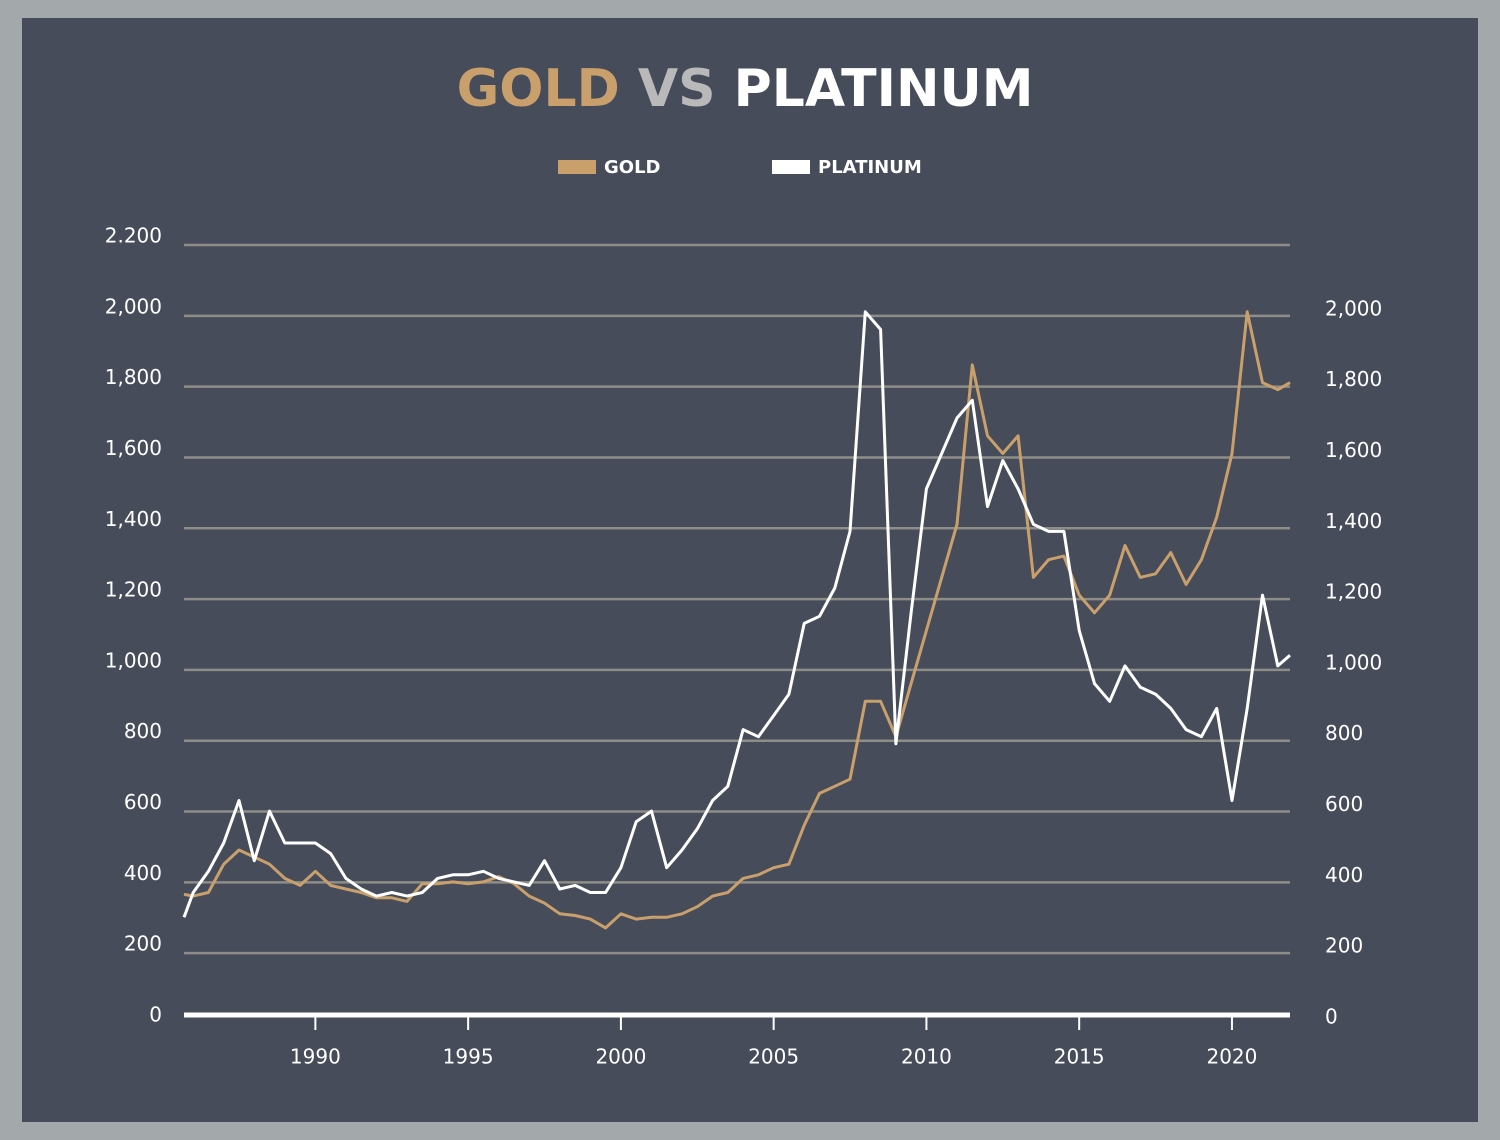  Describe the element at coordinates (1353, 592) in the screenshot. I see `y2-tick-label: 1,200` at that location.